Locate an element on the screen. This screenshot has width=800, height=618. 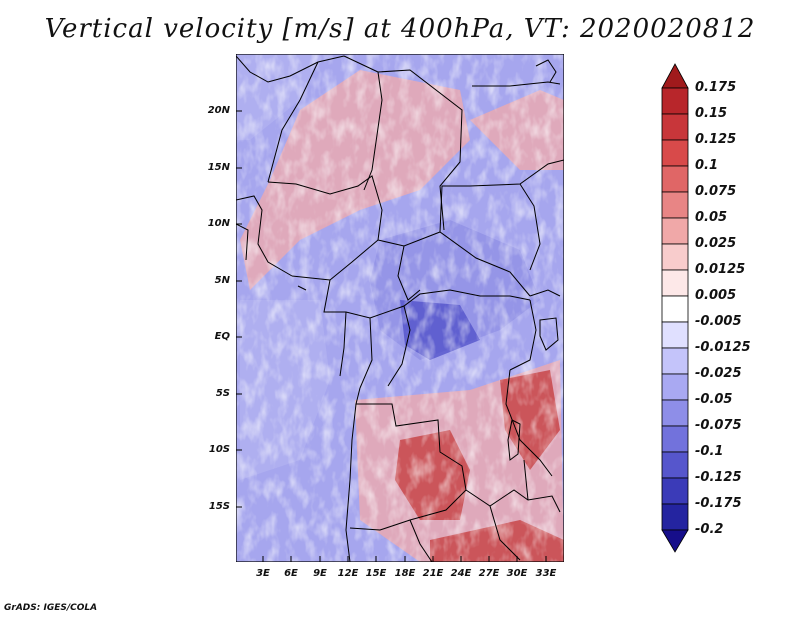
colorbar-label-0.175: 0.175 is located at coordinates (716, 87).